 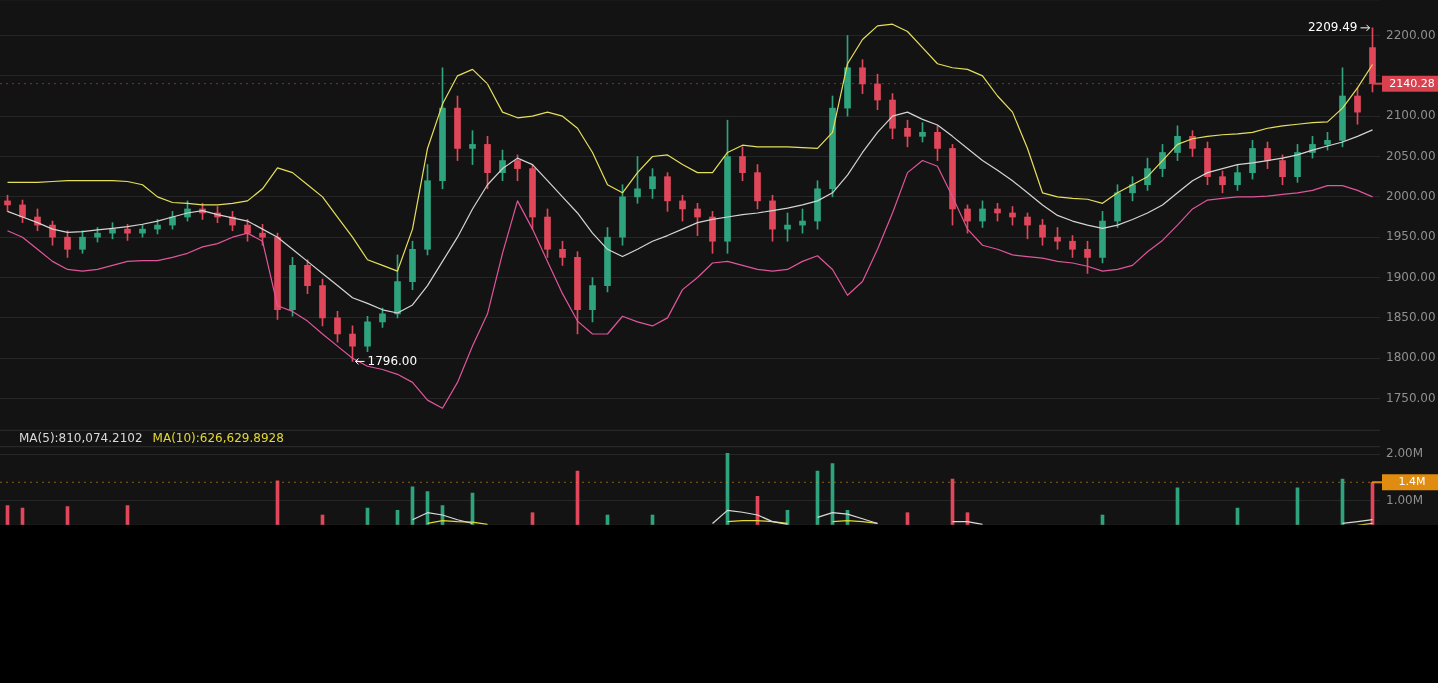 I want to click on y-tick-label: 1950.00, so click(x=1411, y=236).